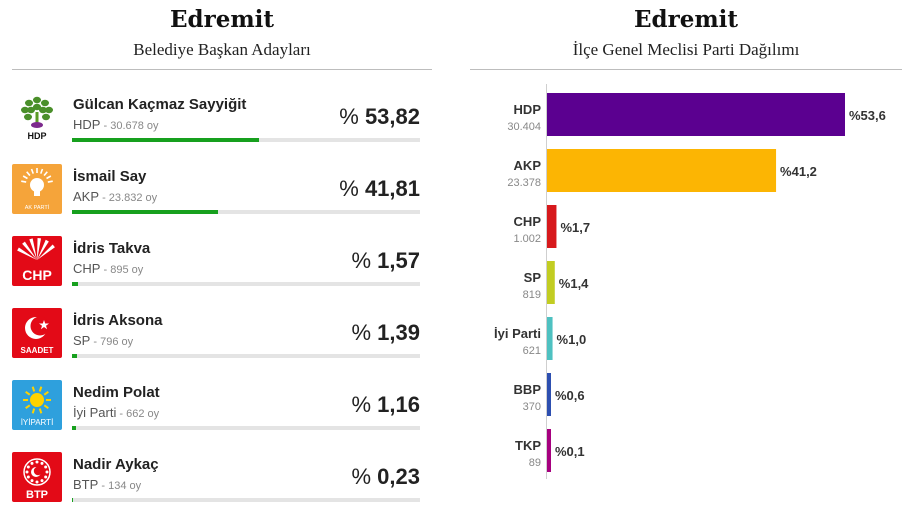 The width and height of the screenshot is (914, 532). Describe the element at coordinates (87, 268) in the screenshot. I see `candidate-party-name: CHP` at that location.